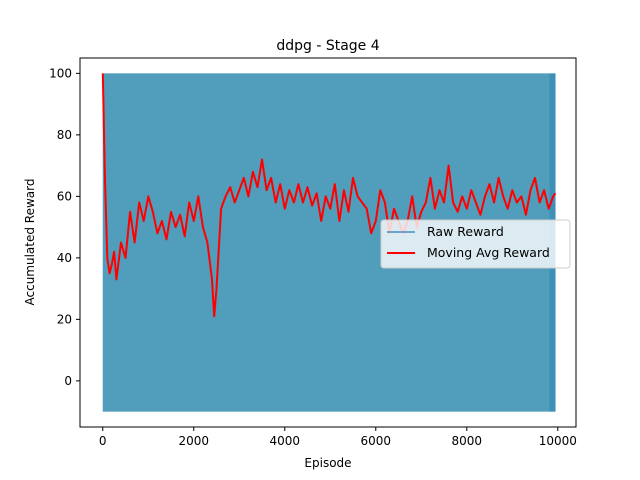 Image resolution: width=640 pixels, height=480 pixels. I want to click on x-axis: 0 2000 4000 6000 8000 10000, so click(338, 437).